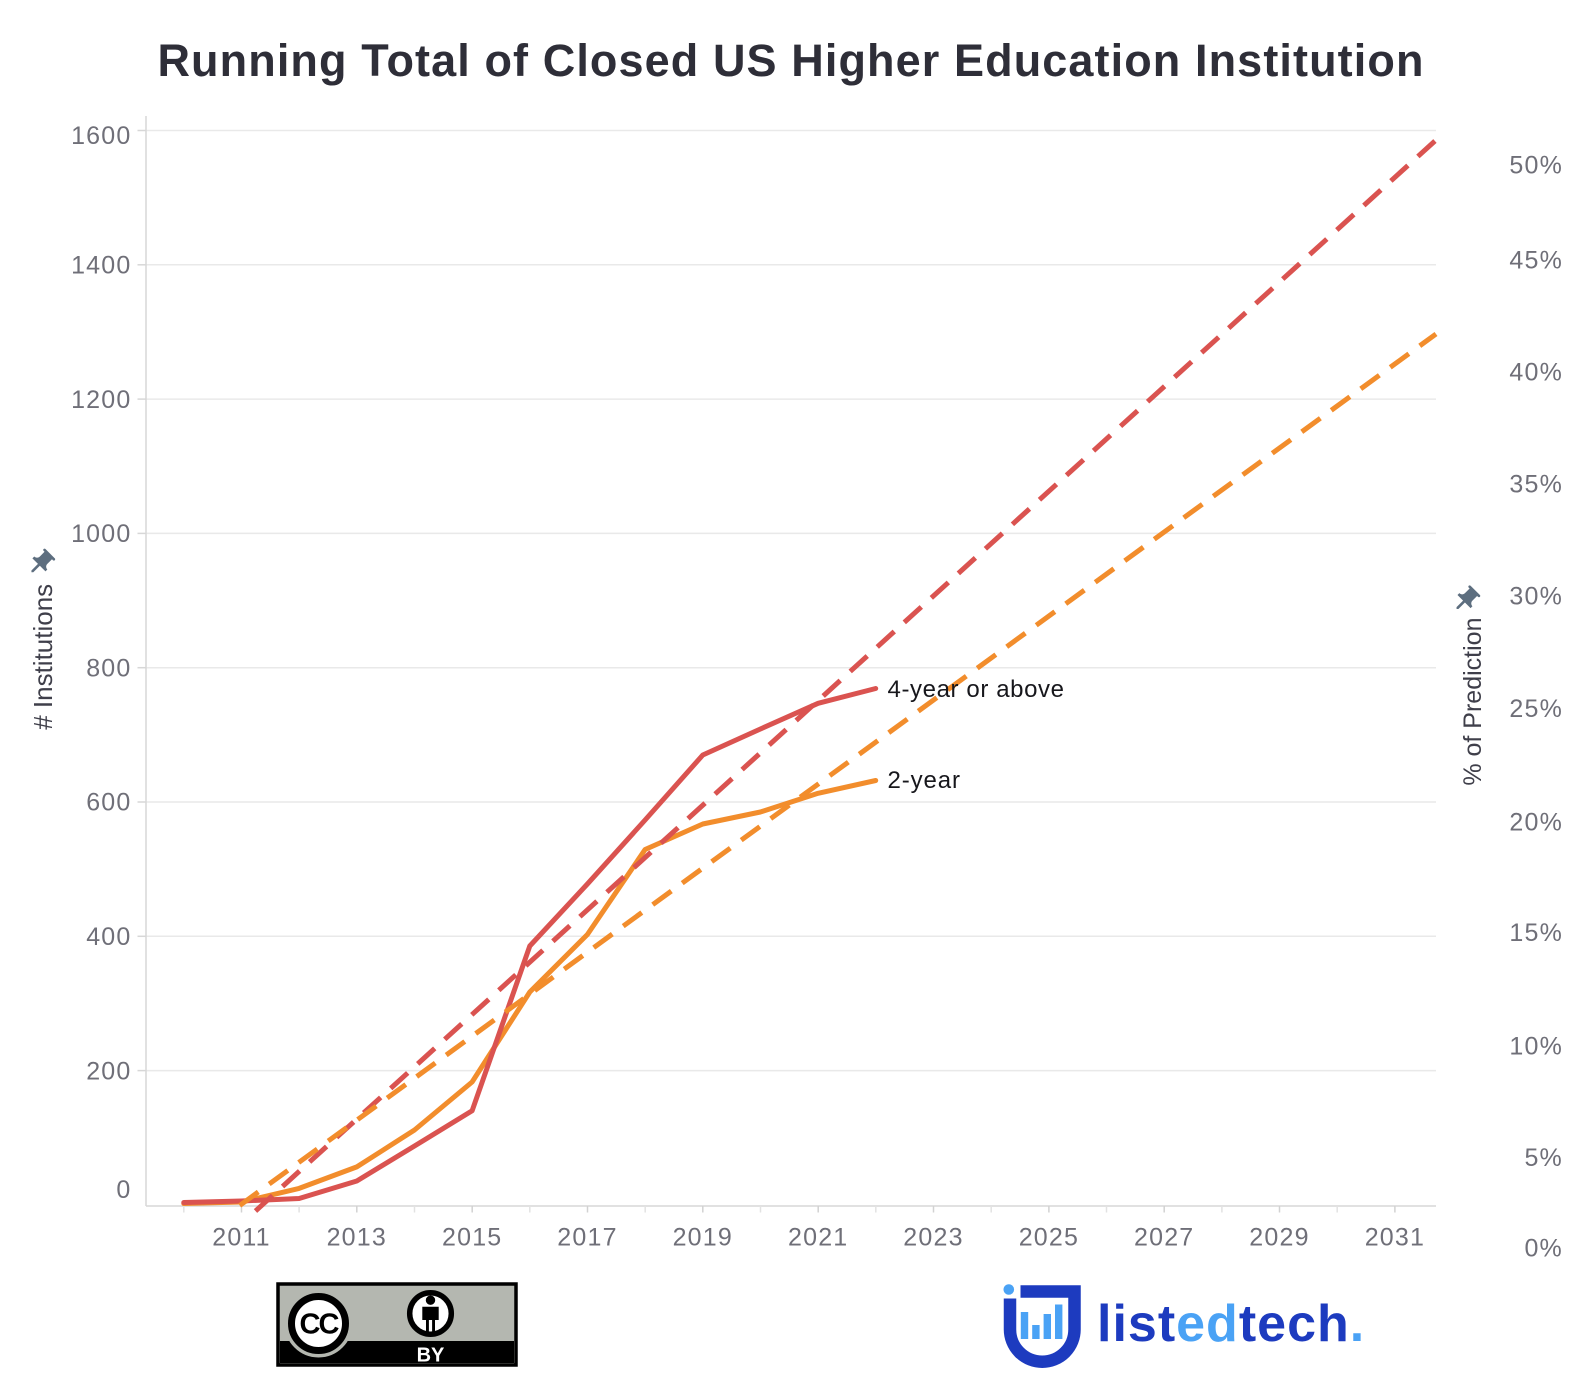 The image size is (1586, 1391). Describe the element at coordinates (108, 1071) in the screenshot. I see `svg-text: 200` at that location.